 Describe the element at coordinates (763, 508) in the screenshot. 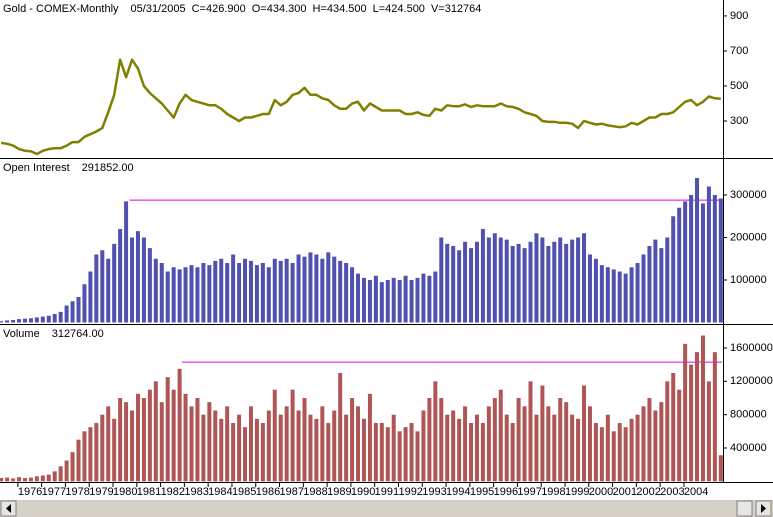

I see `arrow-icon` at that location.